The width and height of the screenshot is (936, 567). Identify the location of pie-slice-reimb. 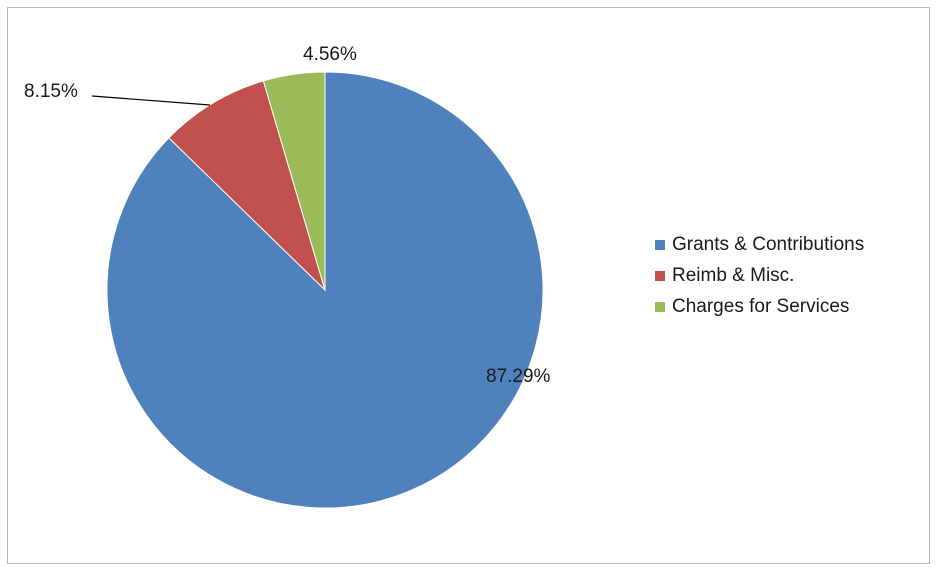
(247, 186).